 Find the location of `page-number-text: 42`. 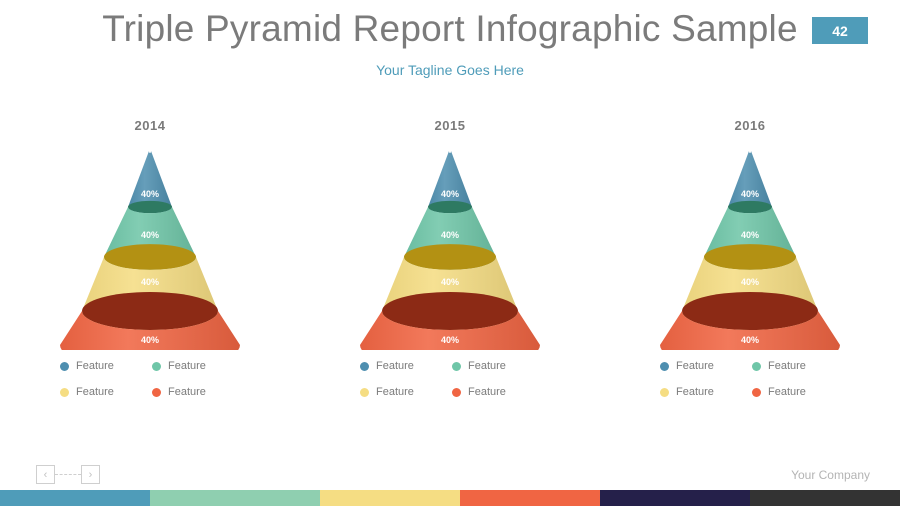

page-number-text: 42 is located at coordinates (840, 30).